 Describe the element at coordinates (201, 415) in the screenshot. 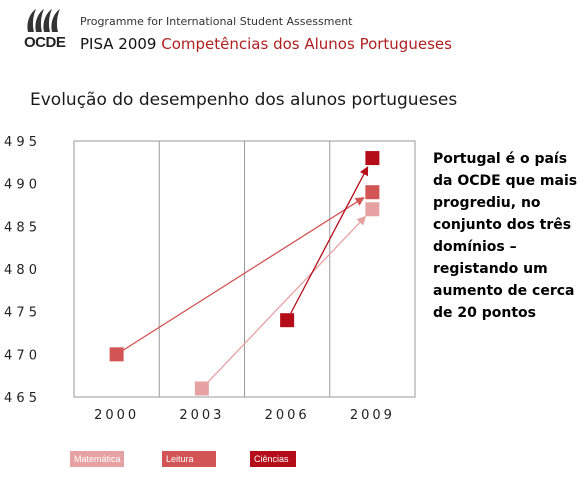

I see `x-tick-label: 2003` at that location.